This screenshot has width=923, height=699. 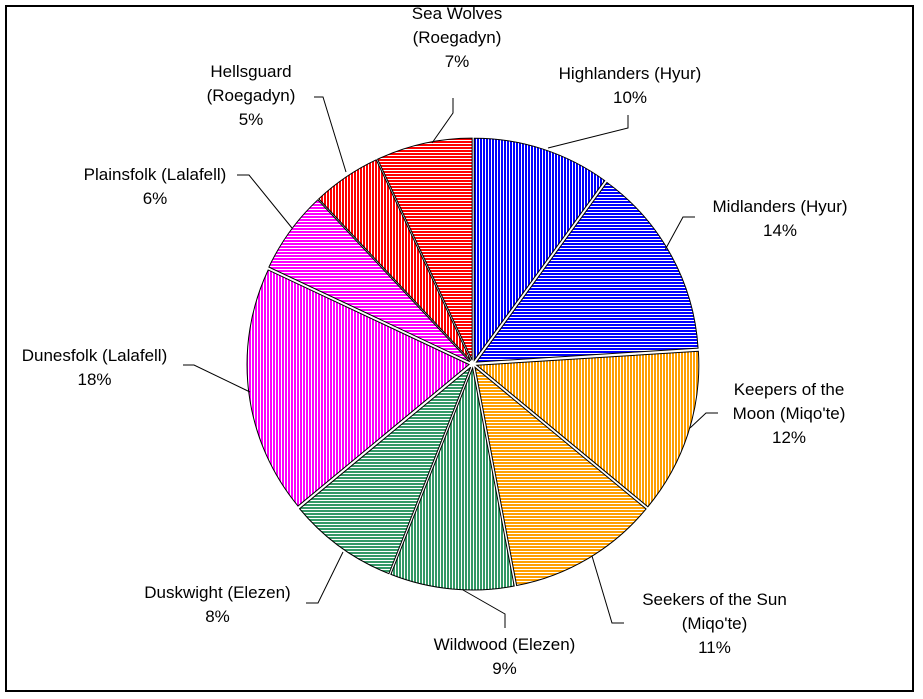 I want to click on label-seekers-line1: Seekers of the Sun, so click(x=714, y=599).